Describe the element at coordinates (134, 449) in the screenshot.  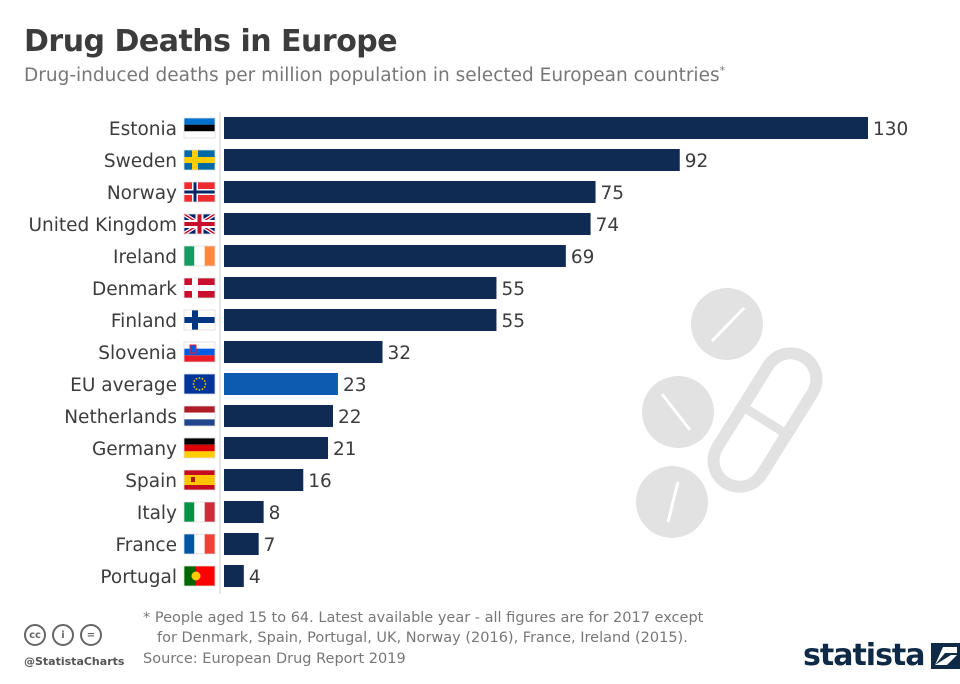
I see `category-label: Germany` at that location.